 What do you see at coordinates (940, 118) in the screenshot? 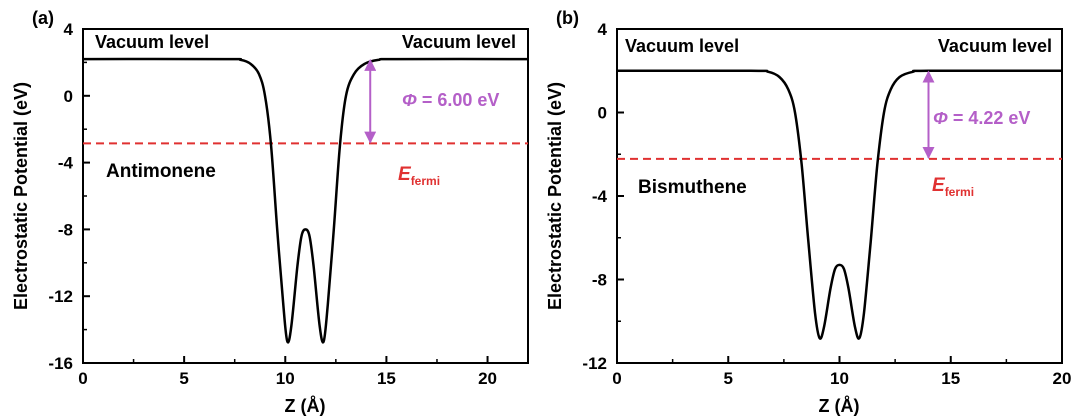
I see `panel-b-phi-symbol: Φ` at bounding box center [940, 118].